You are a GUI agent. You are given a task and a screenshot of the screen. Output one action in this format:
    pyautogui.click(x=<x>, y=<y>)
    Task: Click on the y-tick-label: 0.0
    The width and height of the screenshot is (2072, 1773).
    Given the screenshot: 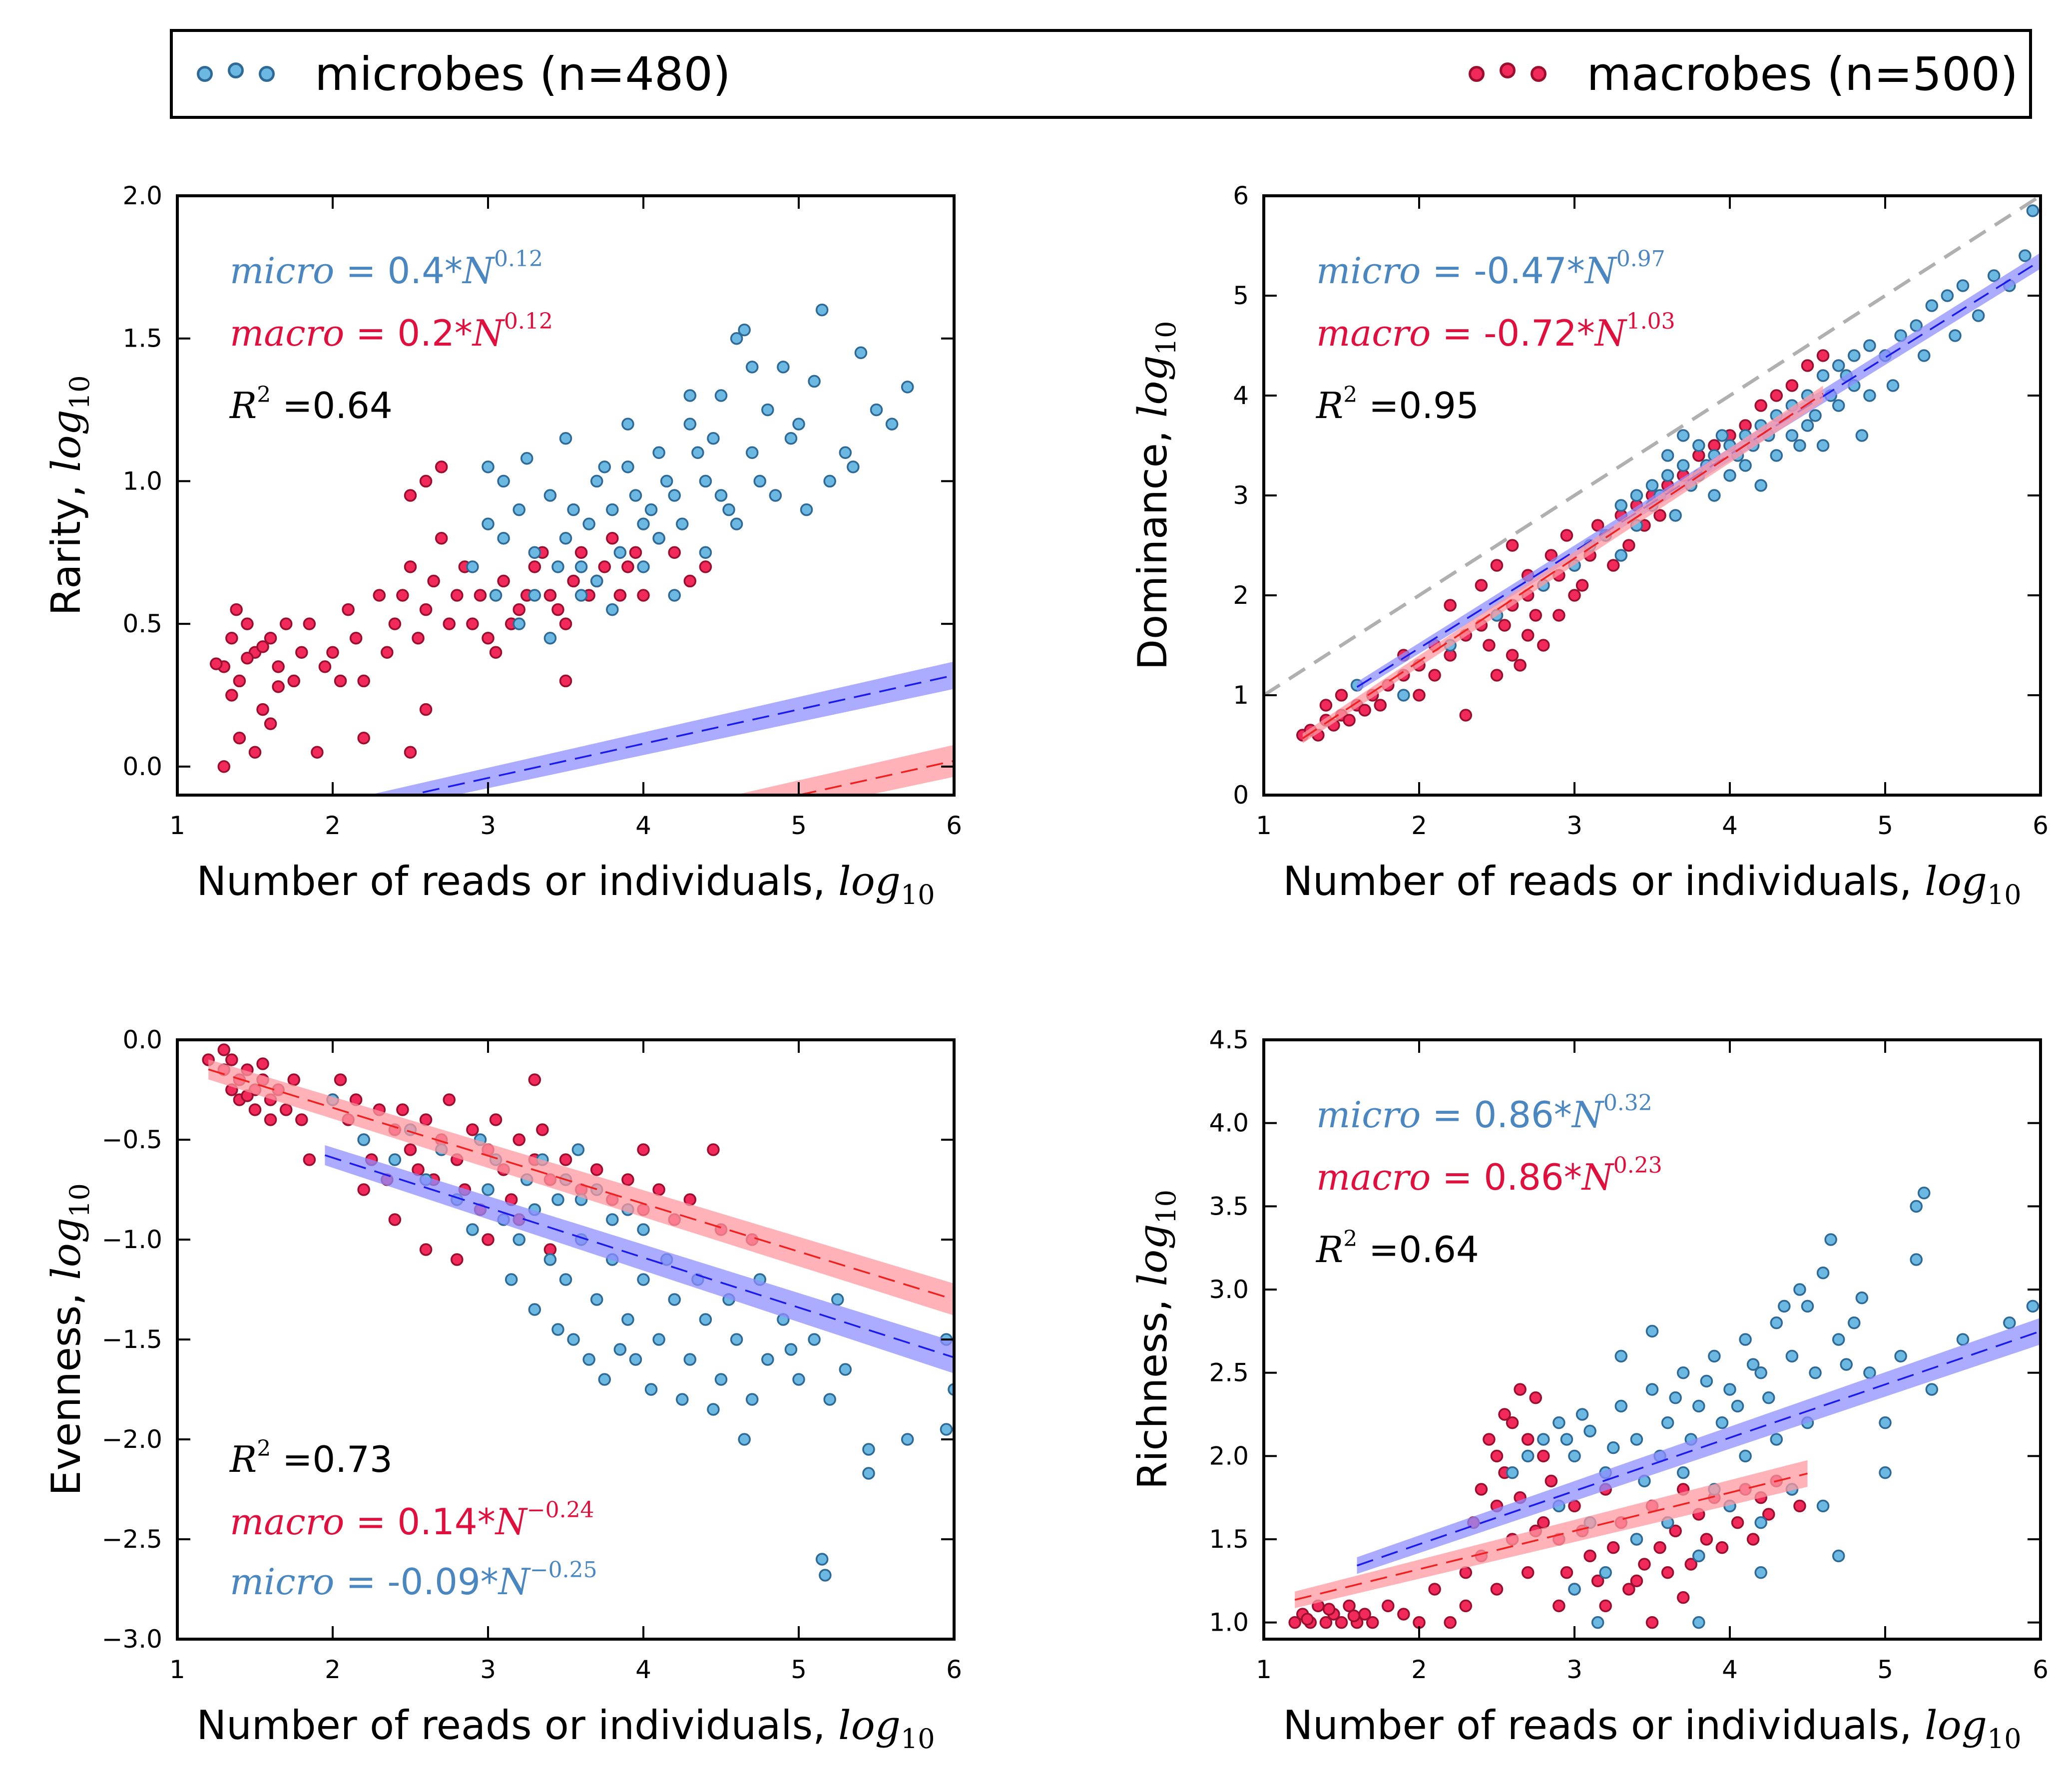 What is the action you would take?
    pyautogui.click(x=142, y=1039)
    